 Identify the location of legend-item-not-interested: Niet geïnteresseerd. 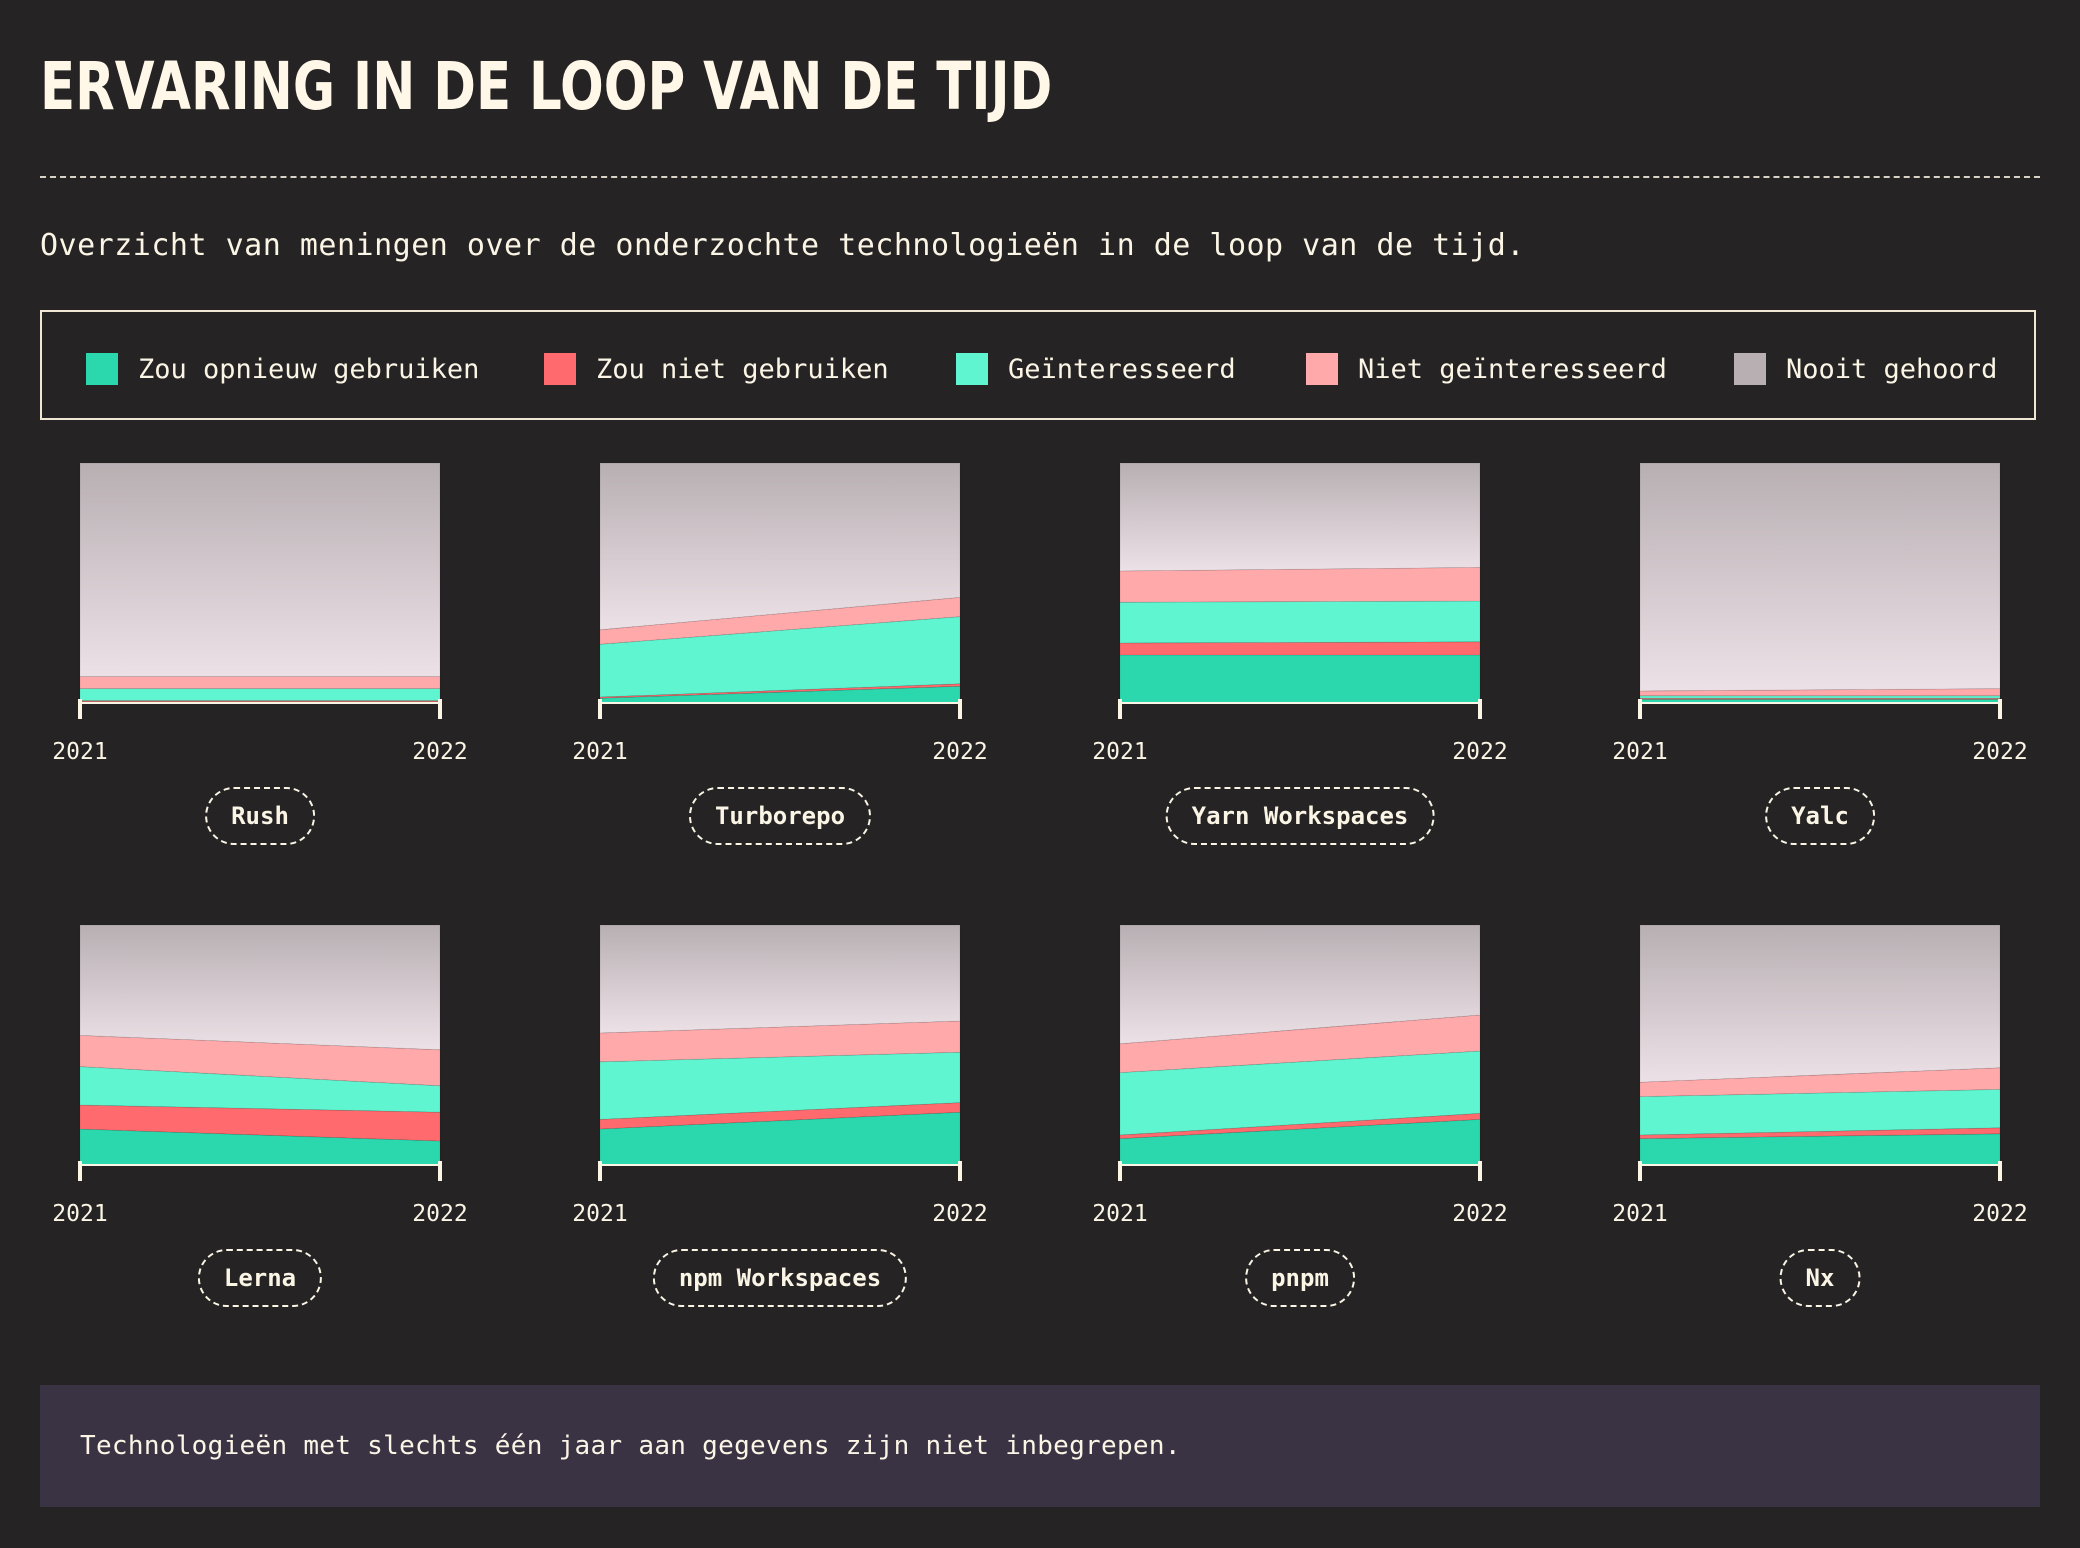
(1486, 369).